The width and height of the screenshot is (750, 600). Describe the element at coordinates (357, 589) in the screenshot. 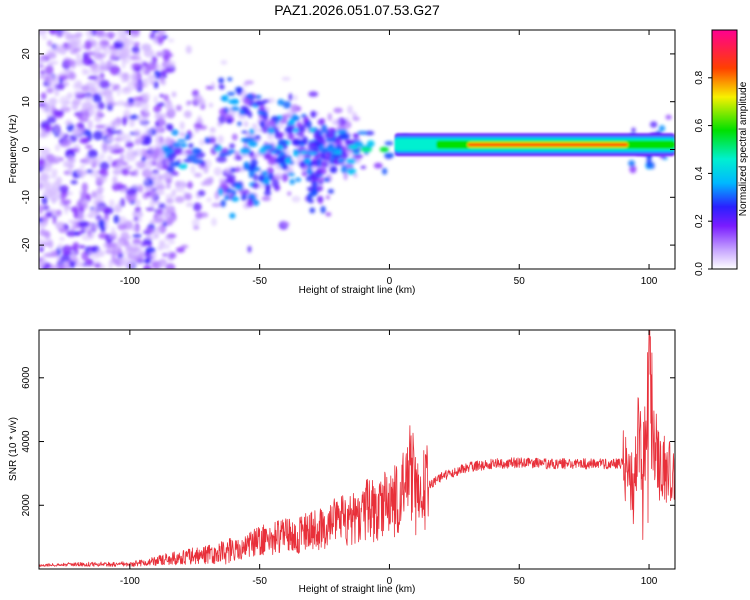

I see `snr-x-label: Height of straight line (km)` at that location.